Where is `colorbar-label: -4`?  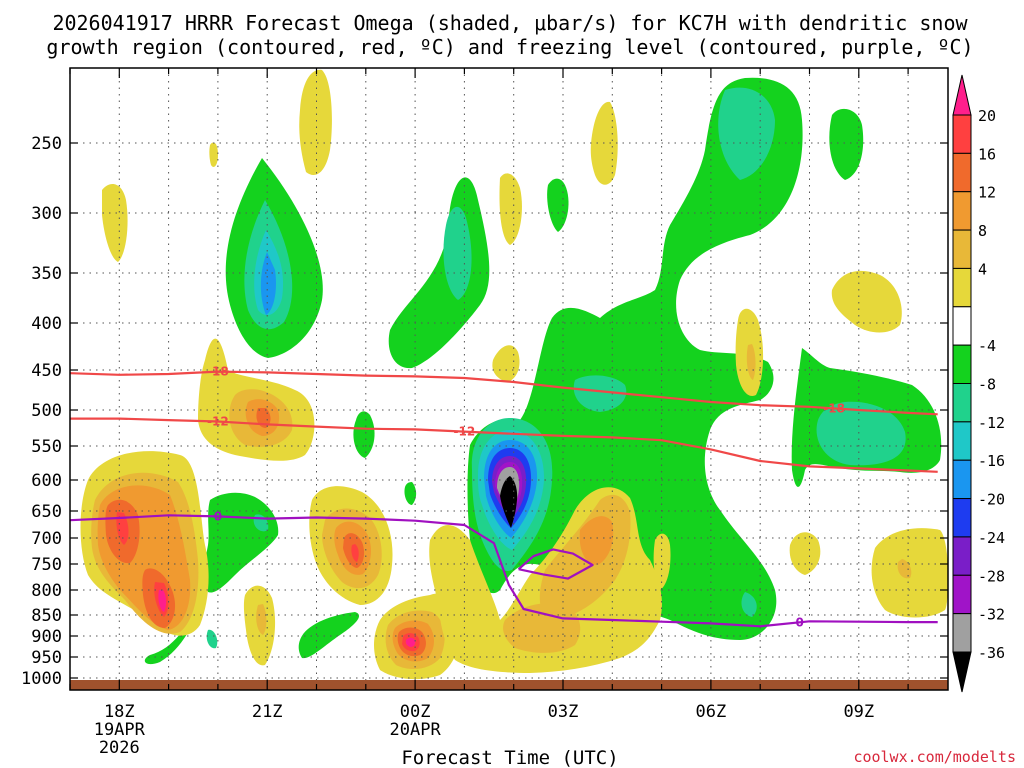 colorbar-label: -4 is located at coordinates (987, 346).